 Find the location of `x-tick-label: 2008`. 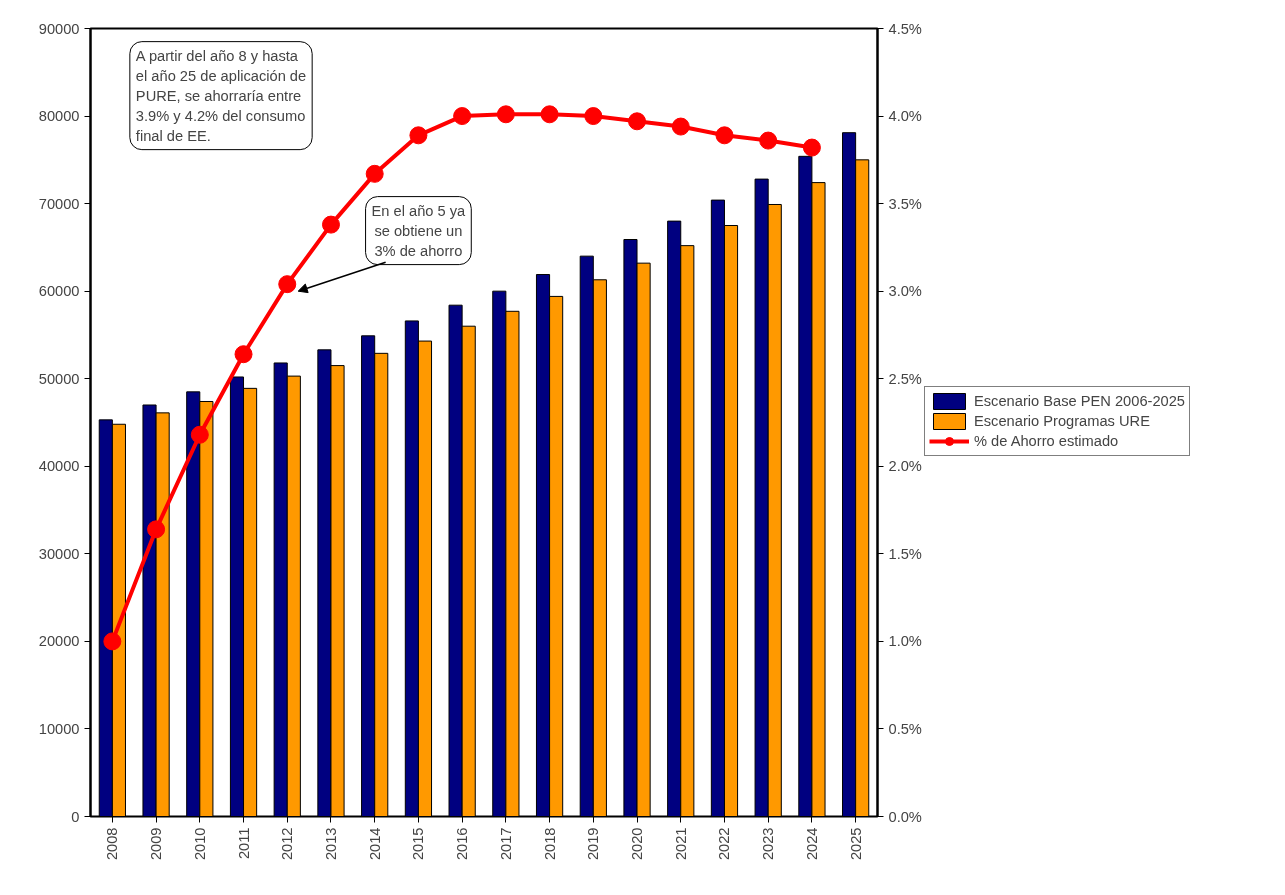

x-tick-label: 2008 is located at coordinates (112, 844).